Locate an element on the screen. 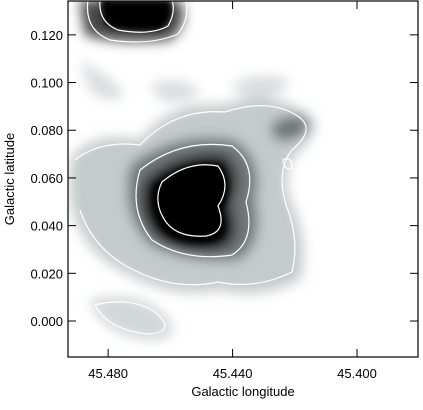 This screenshot has height=410, width=423. x-axis-label: Galactic longitude is located at coordinates (242, 391).